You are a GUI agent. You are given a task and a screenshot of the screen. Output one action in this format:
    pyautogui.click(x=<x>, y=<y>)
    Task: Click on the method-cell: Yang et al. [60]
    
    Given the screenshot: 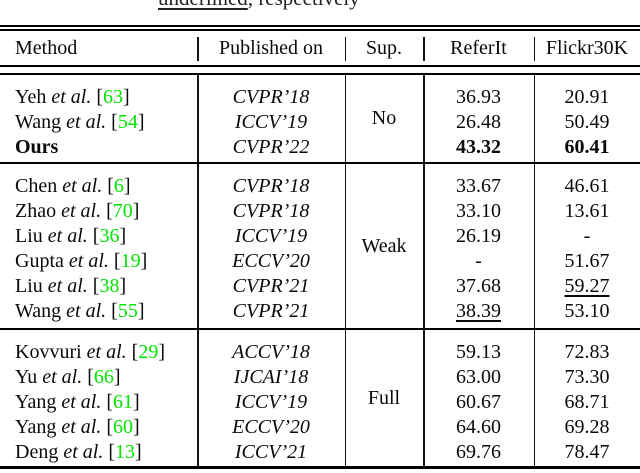 What is the action you would take?
    pyautogui.click(x=77, y=427)
    